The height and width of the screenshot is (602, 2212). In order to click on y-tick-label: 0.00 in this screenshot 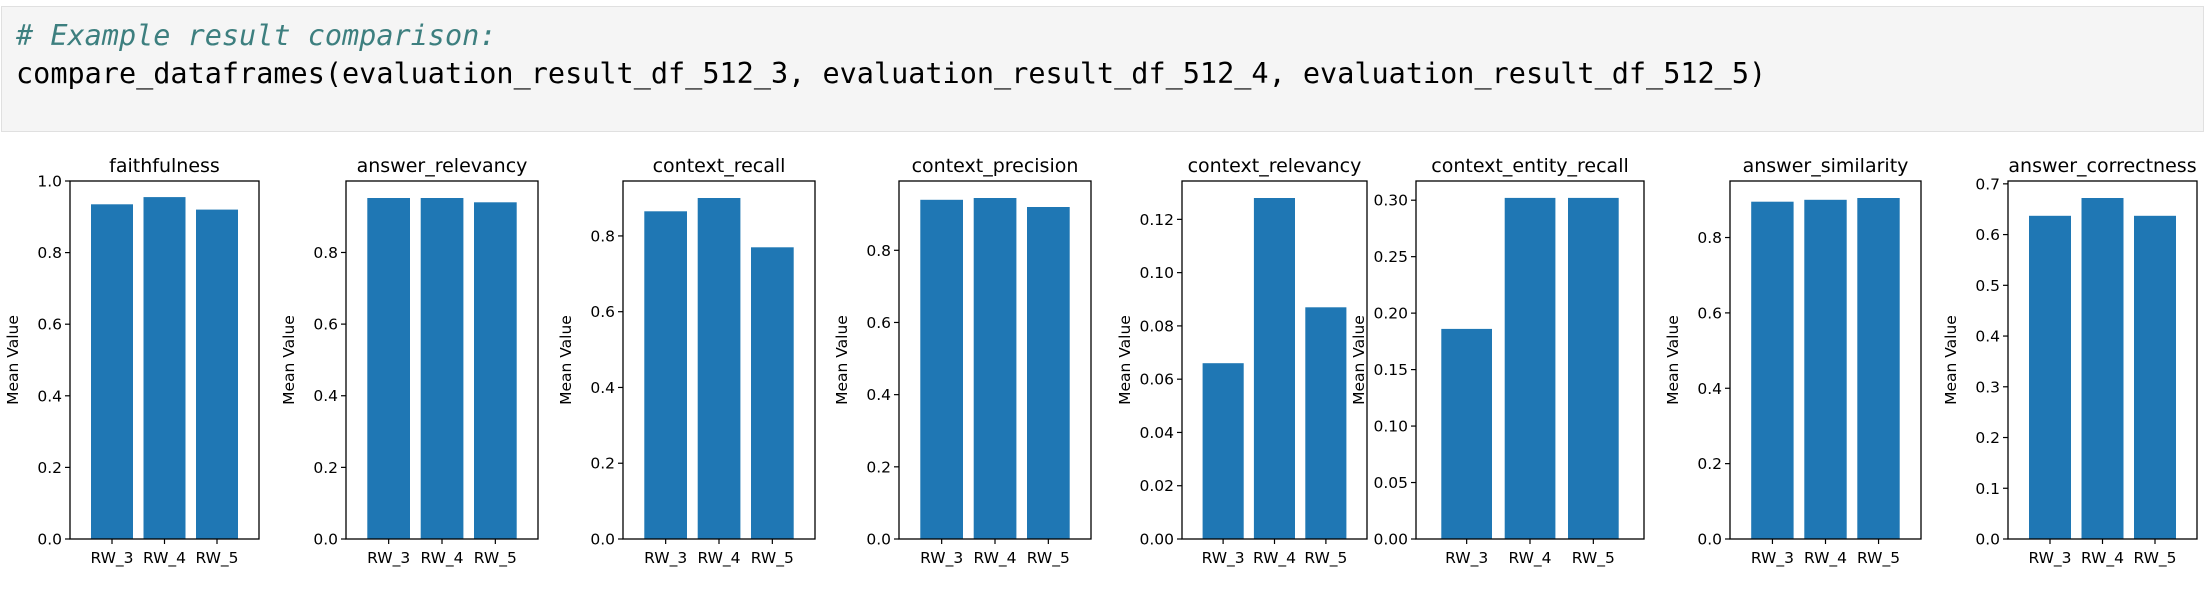, I will do `click(1390, 540)`.